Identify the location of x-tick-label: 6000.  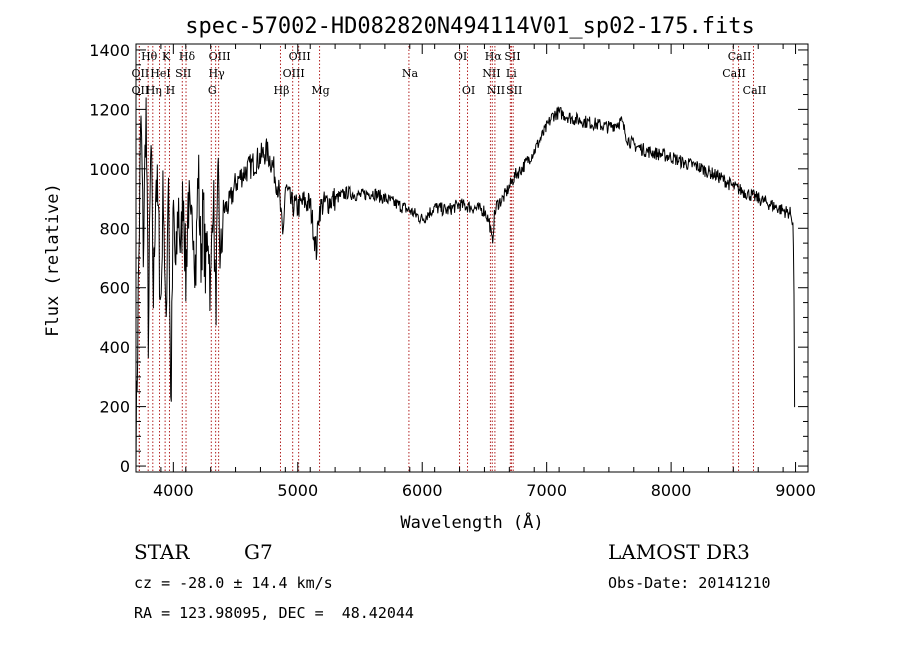
(422, 490).